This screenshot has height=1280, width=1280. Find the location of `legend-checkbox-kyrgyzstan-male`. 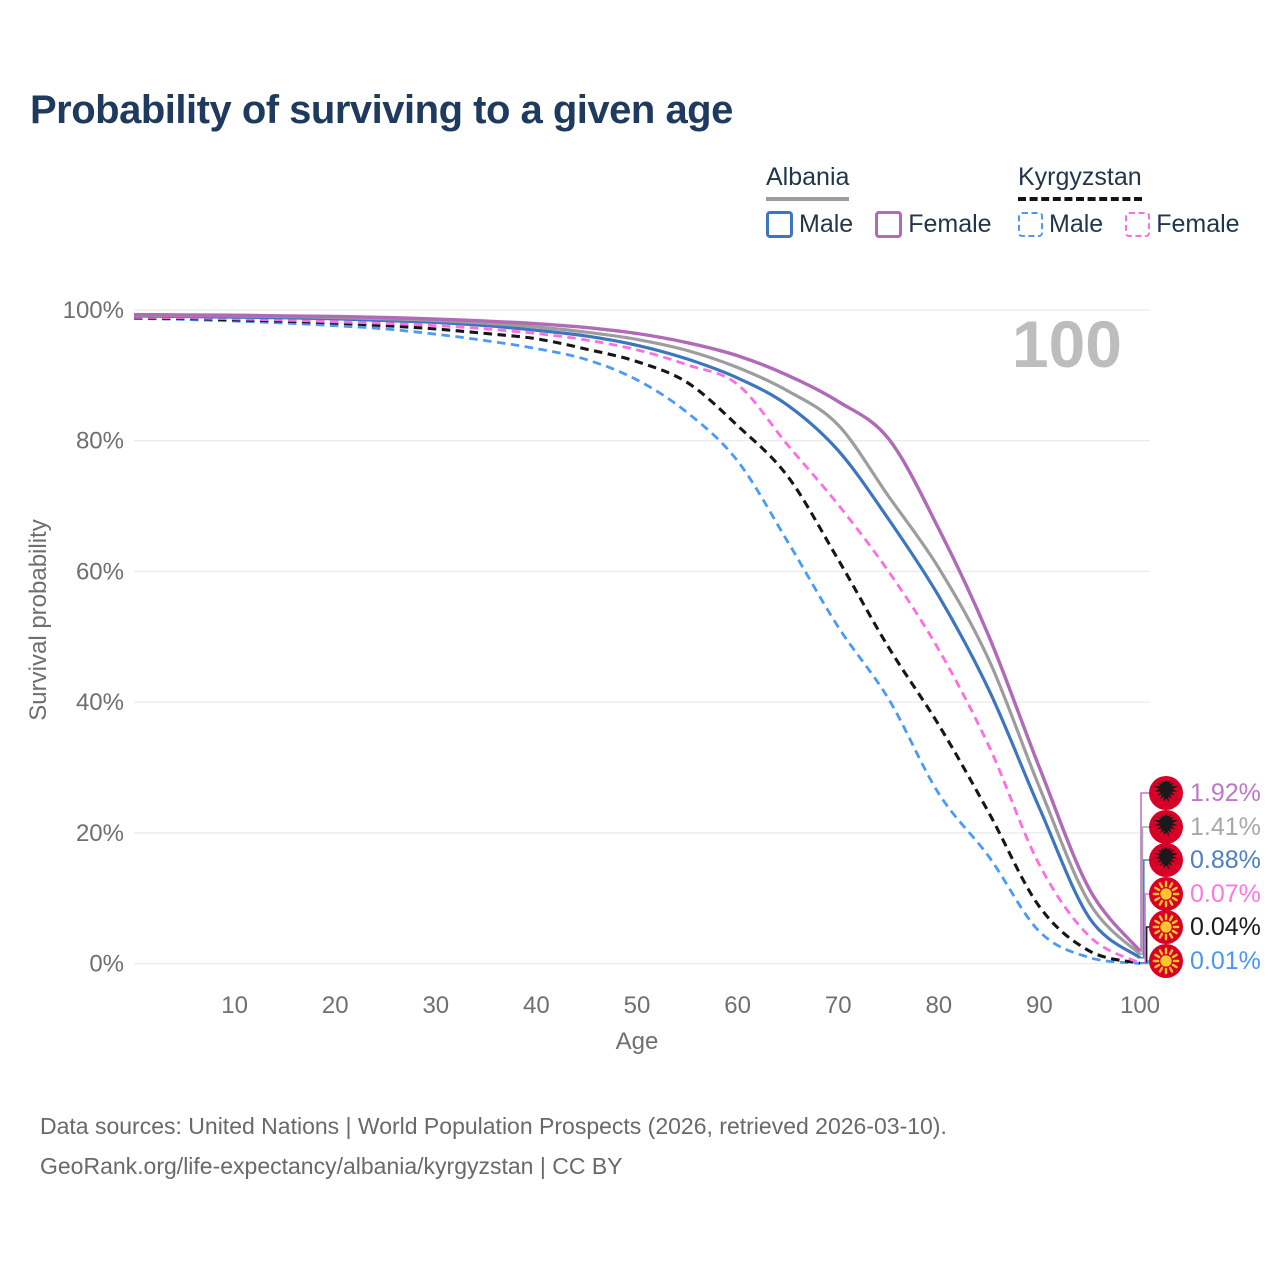

legend-checkbox-kyrgyzstan-male is located at coordinates (1030, 224).